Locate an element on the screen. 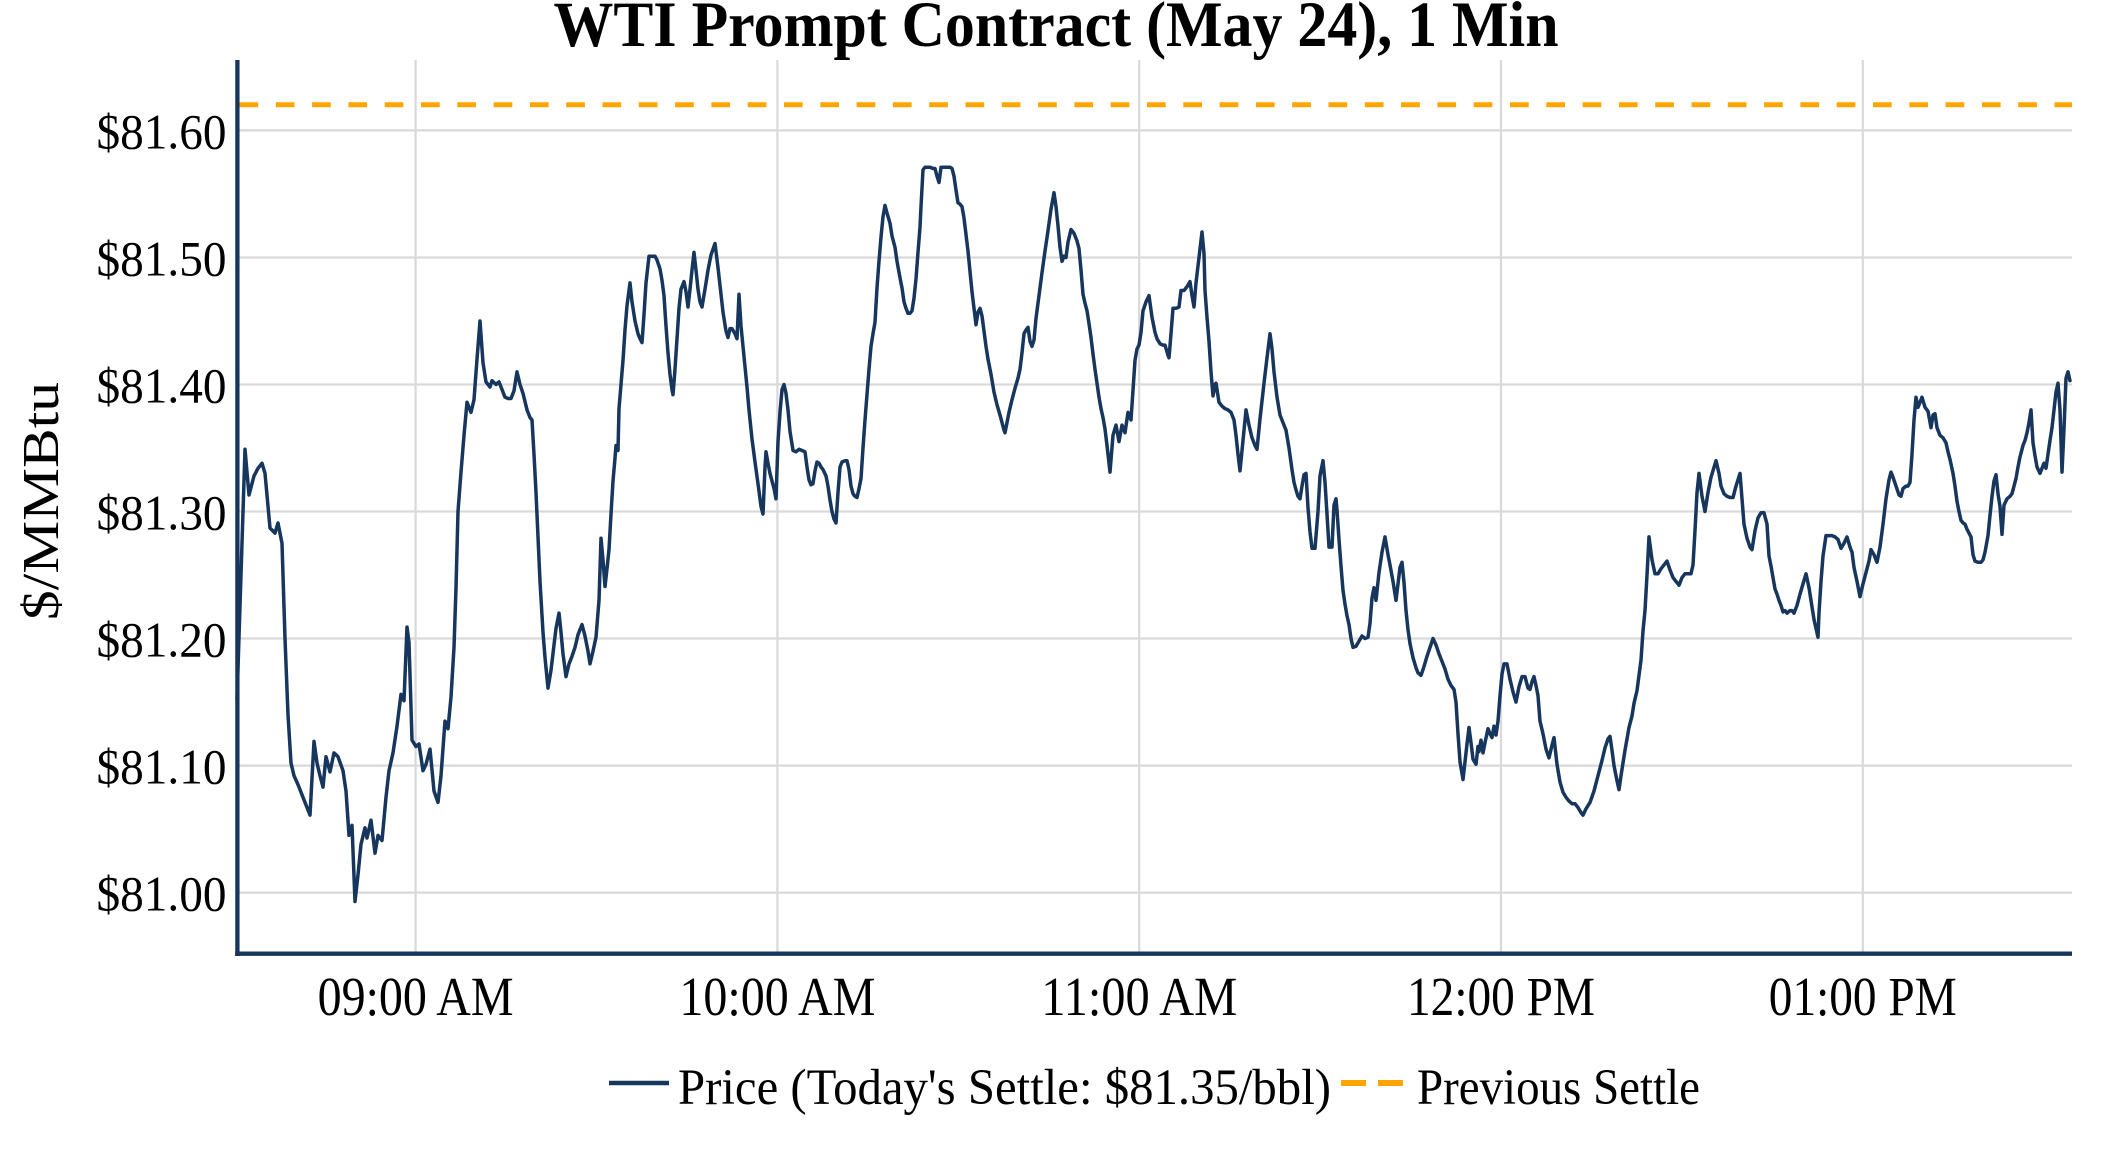  svg-text: 10:00 AM is located at coordinates (777, 996).